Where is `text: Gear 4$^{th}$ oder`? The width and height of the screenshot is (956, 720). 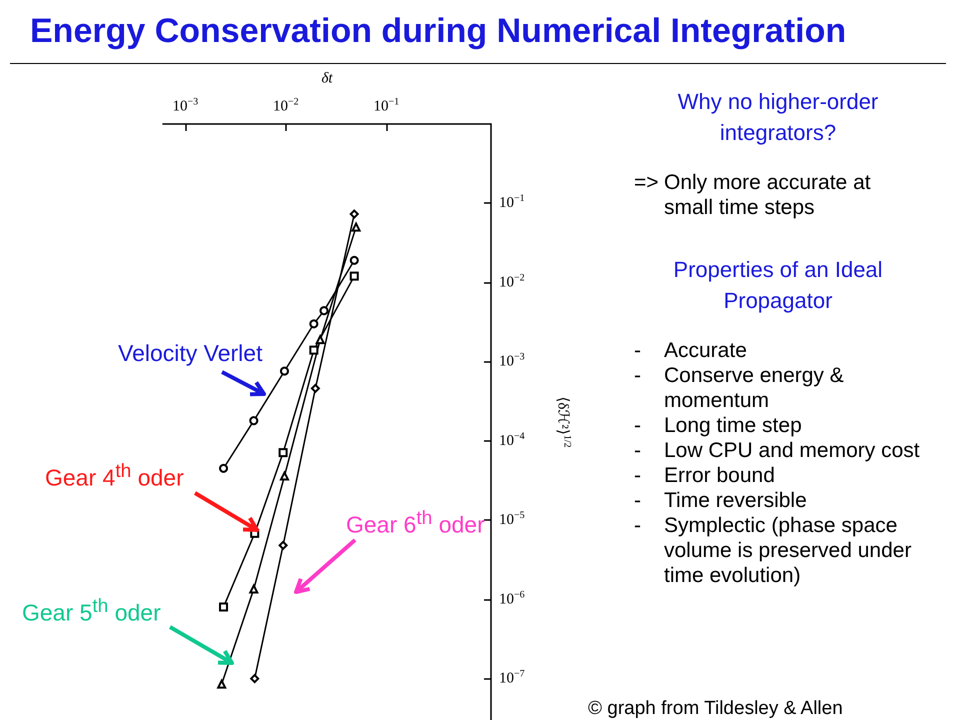 text: Gear 4$^{th}$ oder is located at coordinates (114, 476).